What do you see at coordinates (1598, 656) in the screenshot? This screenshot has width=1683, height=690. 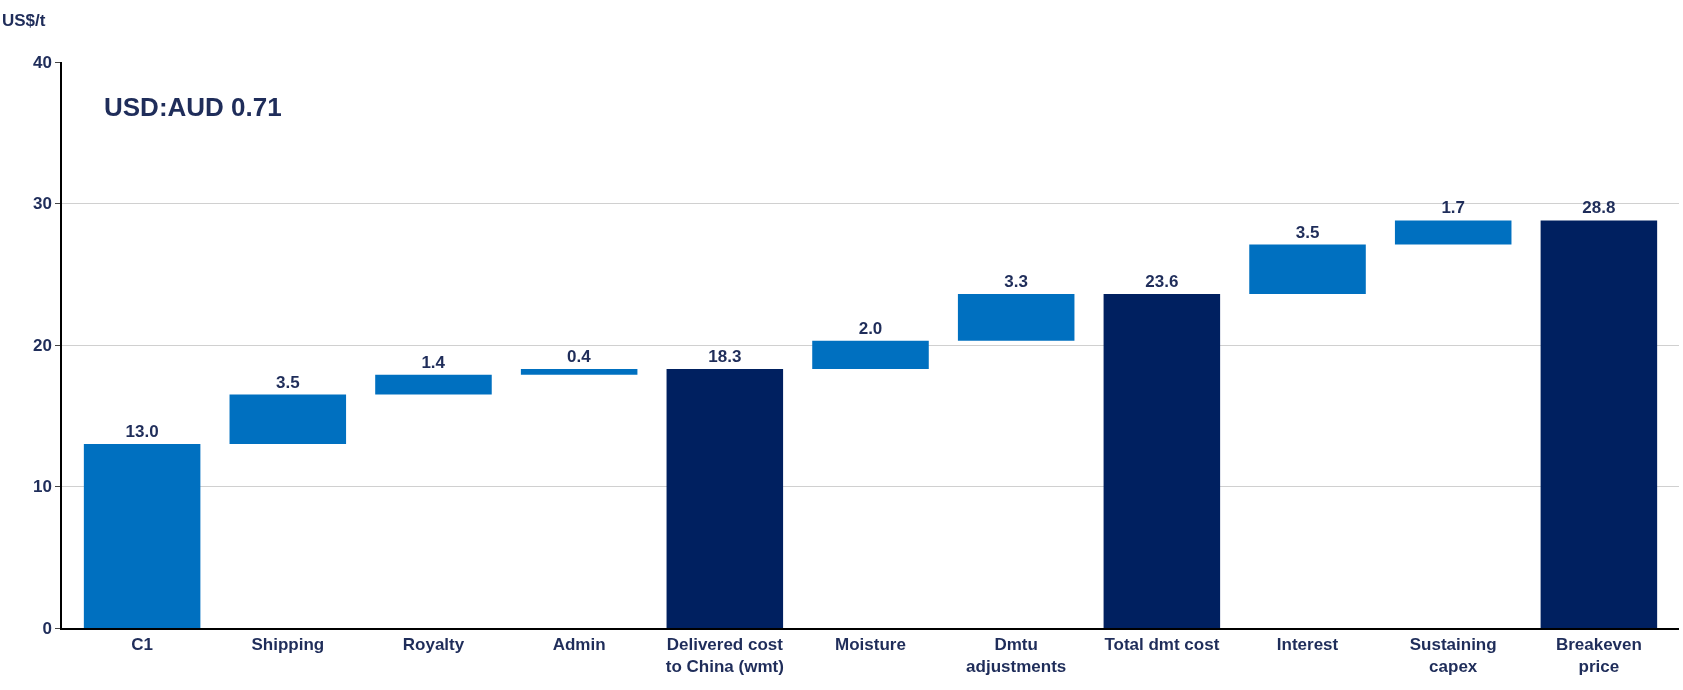 I see `x-tick-label: Breakeven price` at bounding box center [1598, 656].